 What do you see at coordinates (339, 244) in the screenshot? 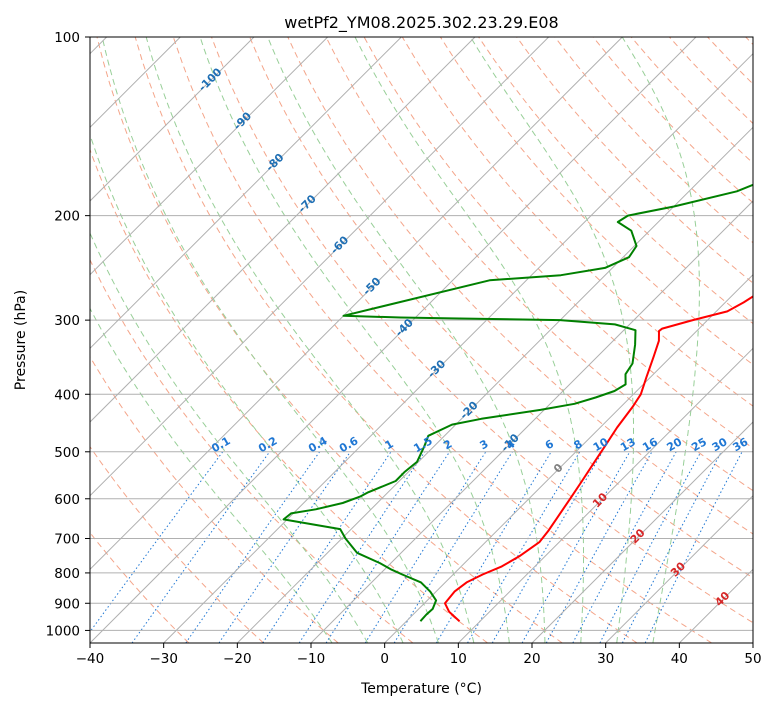
I see `isotherm-label: -60` at bounding box center [339, 244].